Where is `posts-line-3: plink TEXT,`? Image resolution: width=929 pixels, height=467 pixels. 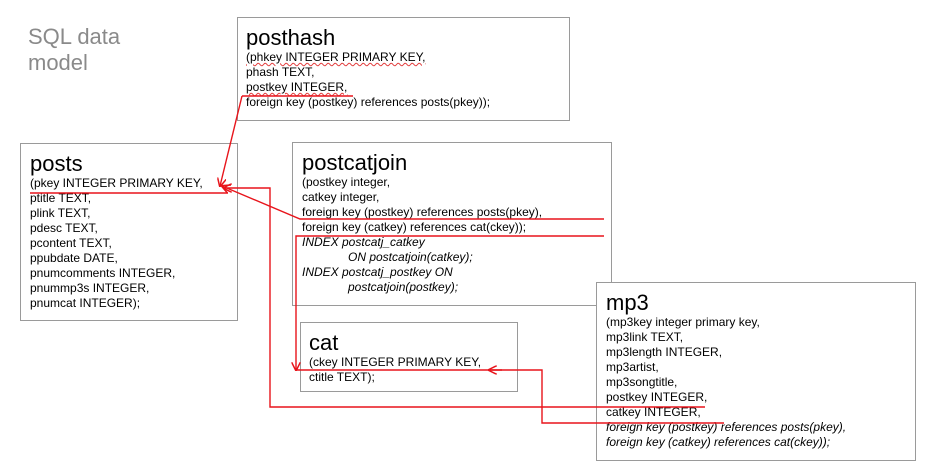 posts-line-3: plink TEXT, is located at coordinates (60, 213).